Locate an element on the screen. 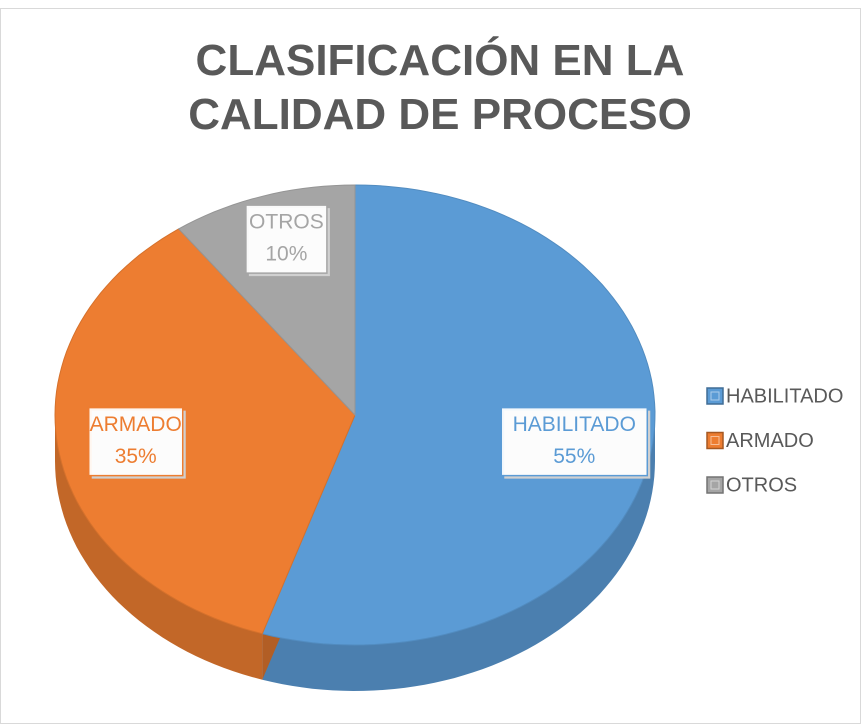 This screenshot has height=724, width=861. data-label-value: 35% is located at coordinates (136, 456).